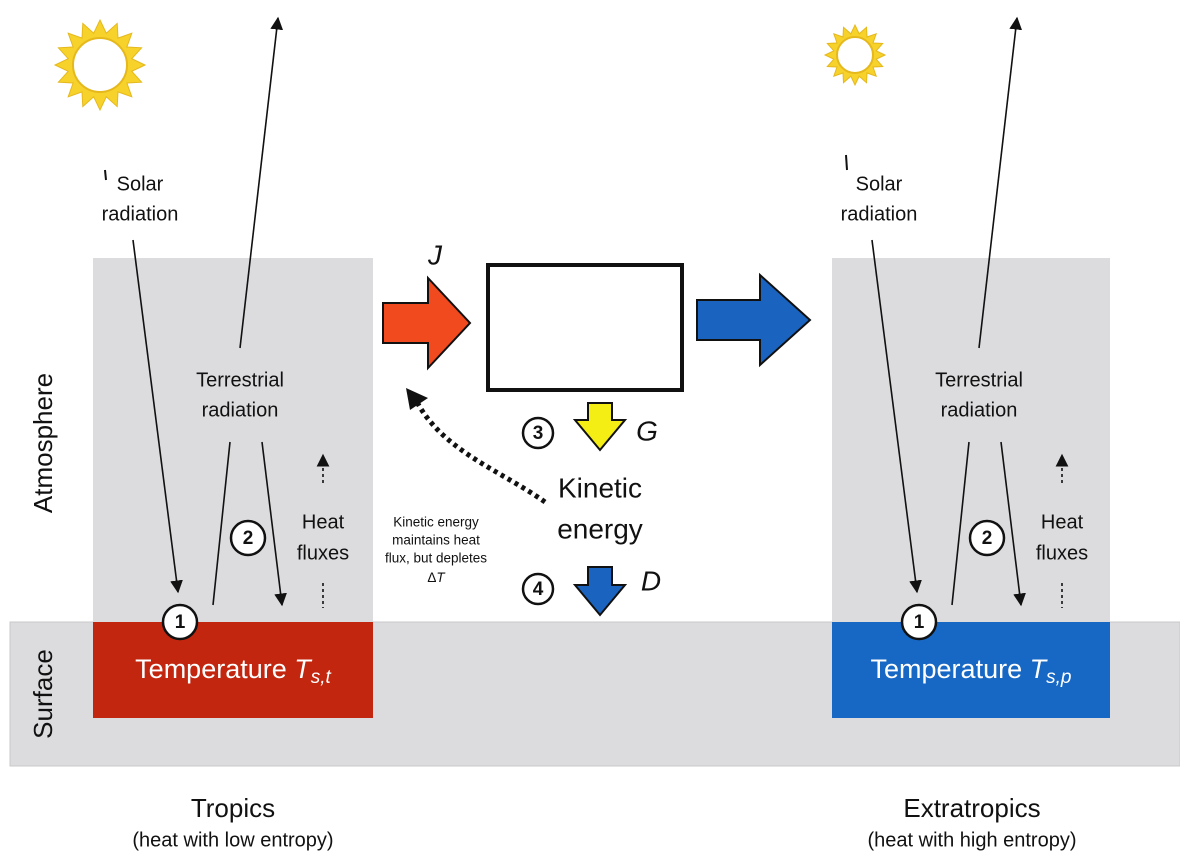 This screenshot has width=1180, height=860. Describe the element at coordinates (436, 558) in the screenshot. I see `feedback-text: flux, but depletes` at that location.